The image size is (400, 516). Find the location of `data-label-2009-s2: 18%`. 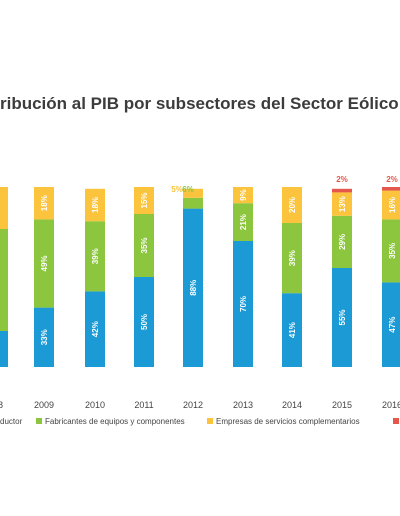

data-label-2009-s2: 18% is located at coordinates (44, 203).